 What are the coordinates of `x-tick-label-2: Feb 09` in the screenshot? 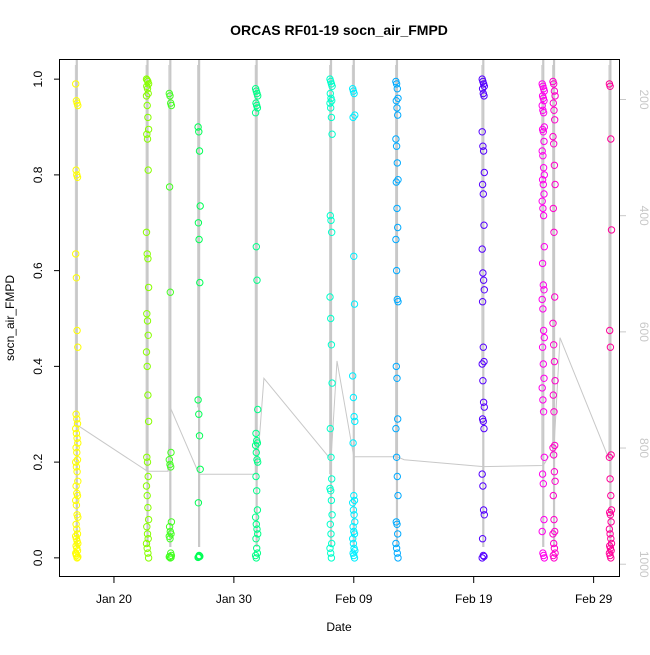 It's located at (354, 599).